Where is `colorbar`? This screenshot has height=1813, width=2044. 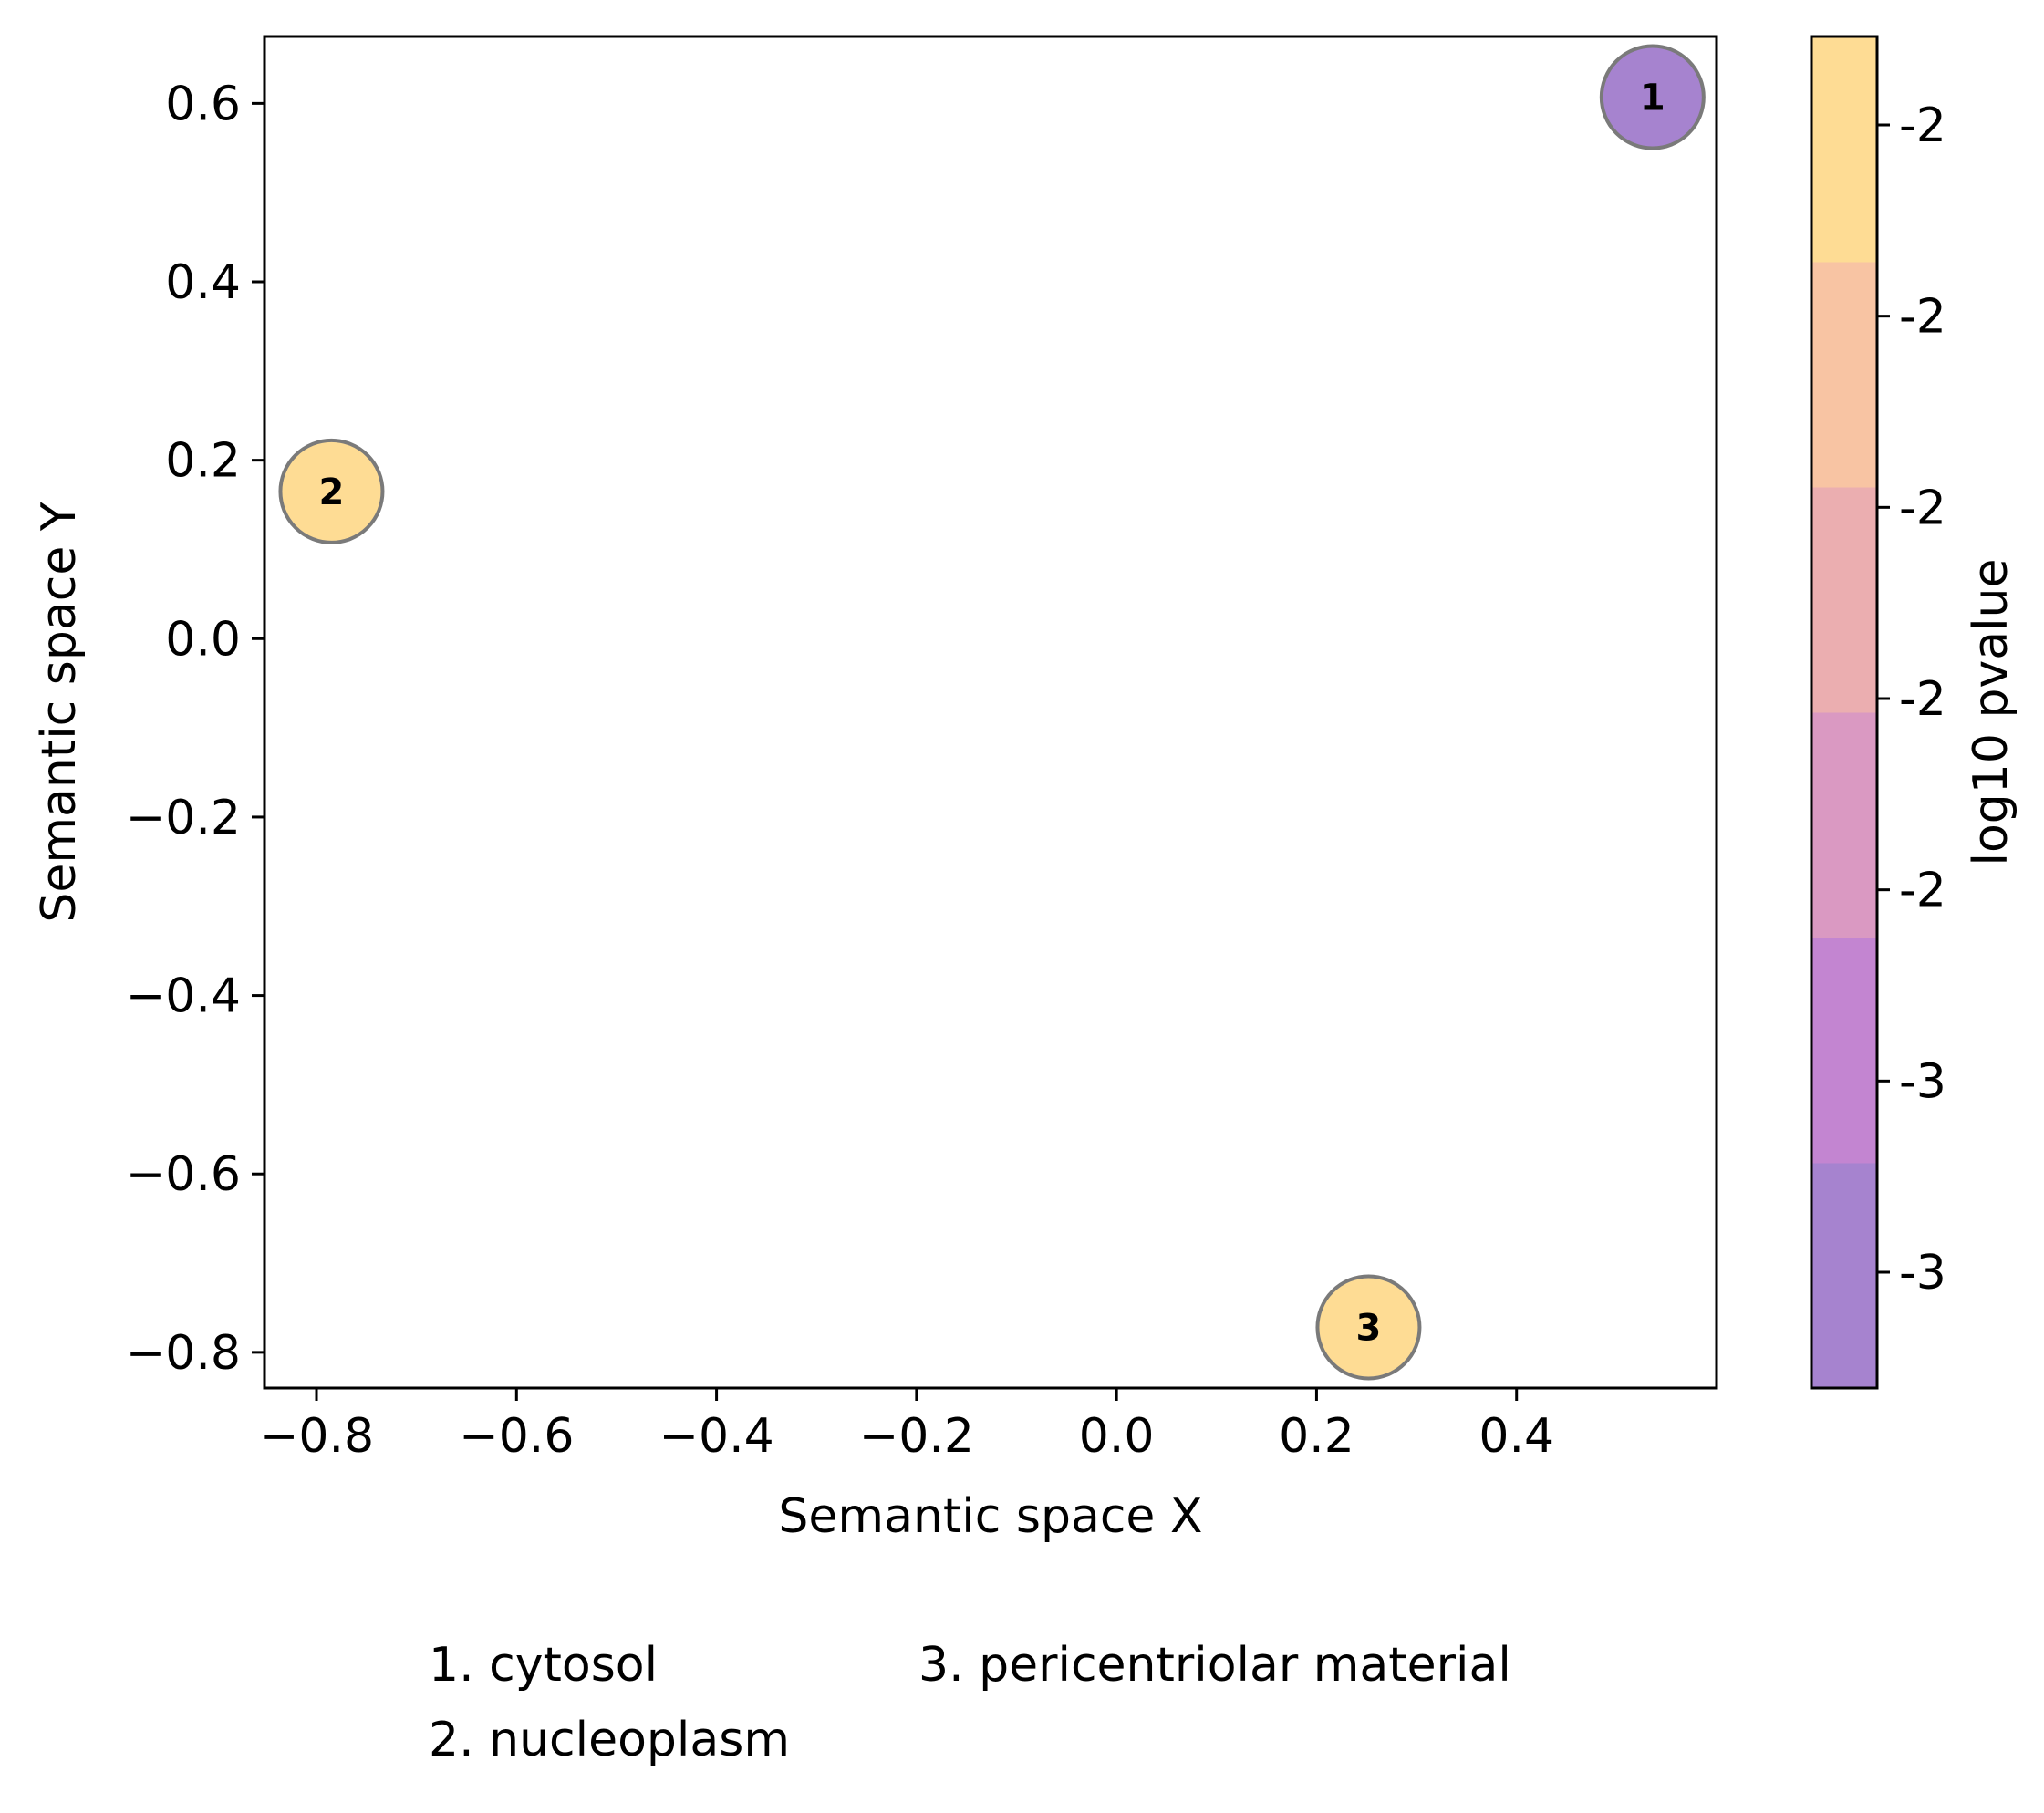 colorbar is located at coordinates (1844, 712).